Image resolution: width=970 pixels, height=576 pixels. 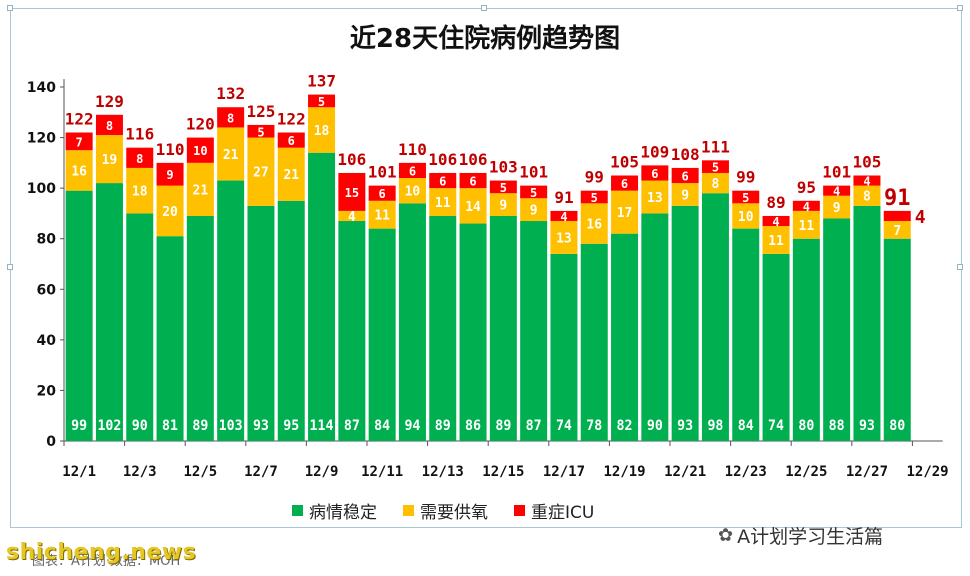 What do you see at coordinates (715, 146) in the screenshot?
I see `data-label-total: 111` at bounding box center [715, 146].